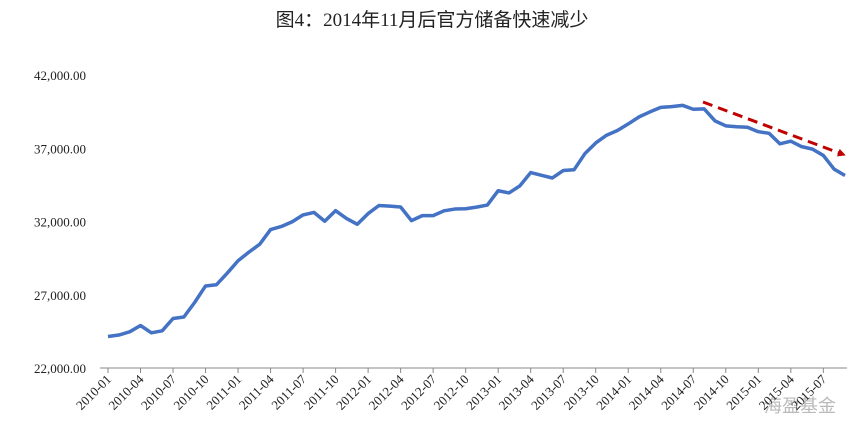  What do you see at coordinates (93, 392) in the screenshot?
I see `x-tick-label: 2010-01` at bounding box center [93, 392].